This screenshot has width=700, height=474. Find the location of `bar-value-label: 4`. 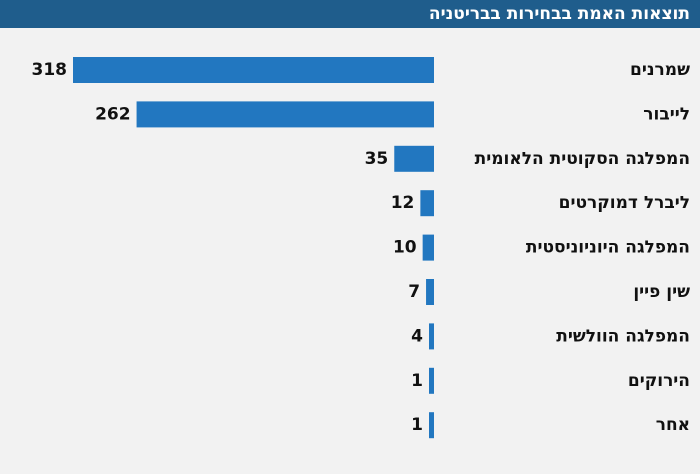

bar-value-label: 4 is located at coordinates (417, 336).